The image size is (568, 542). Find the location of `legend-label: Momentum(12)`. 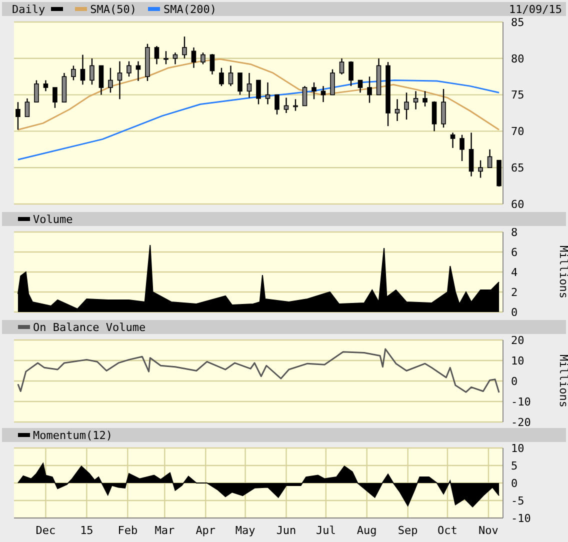

legend-label: Momentum(12) is located at coordinates (72, 435).